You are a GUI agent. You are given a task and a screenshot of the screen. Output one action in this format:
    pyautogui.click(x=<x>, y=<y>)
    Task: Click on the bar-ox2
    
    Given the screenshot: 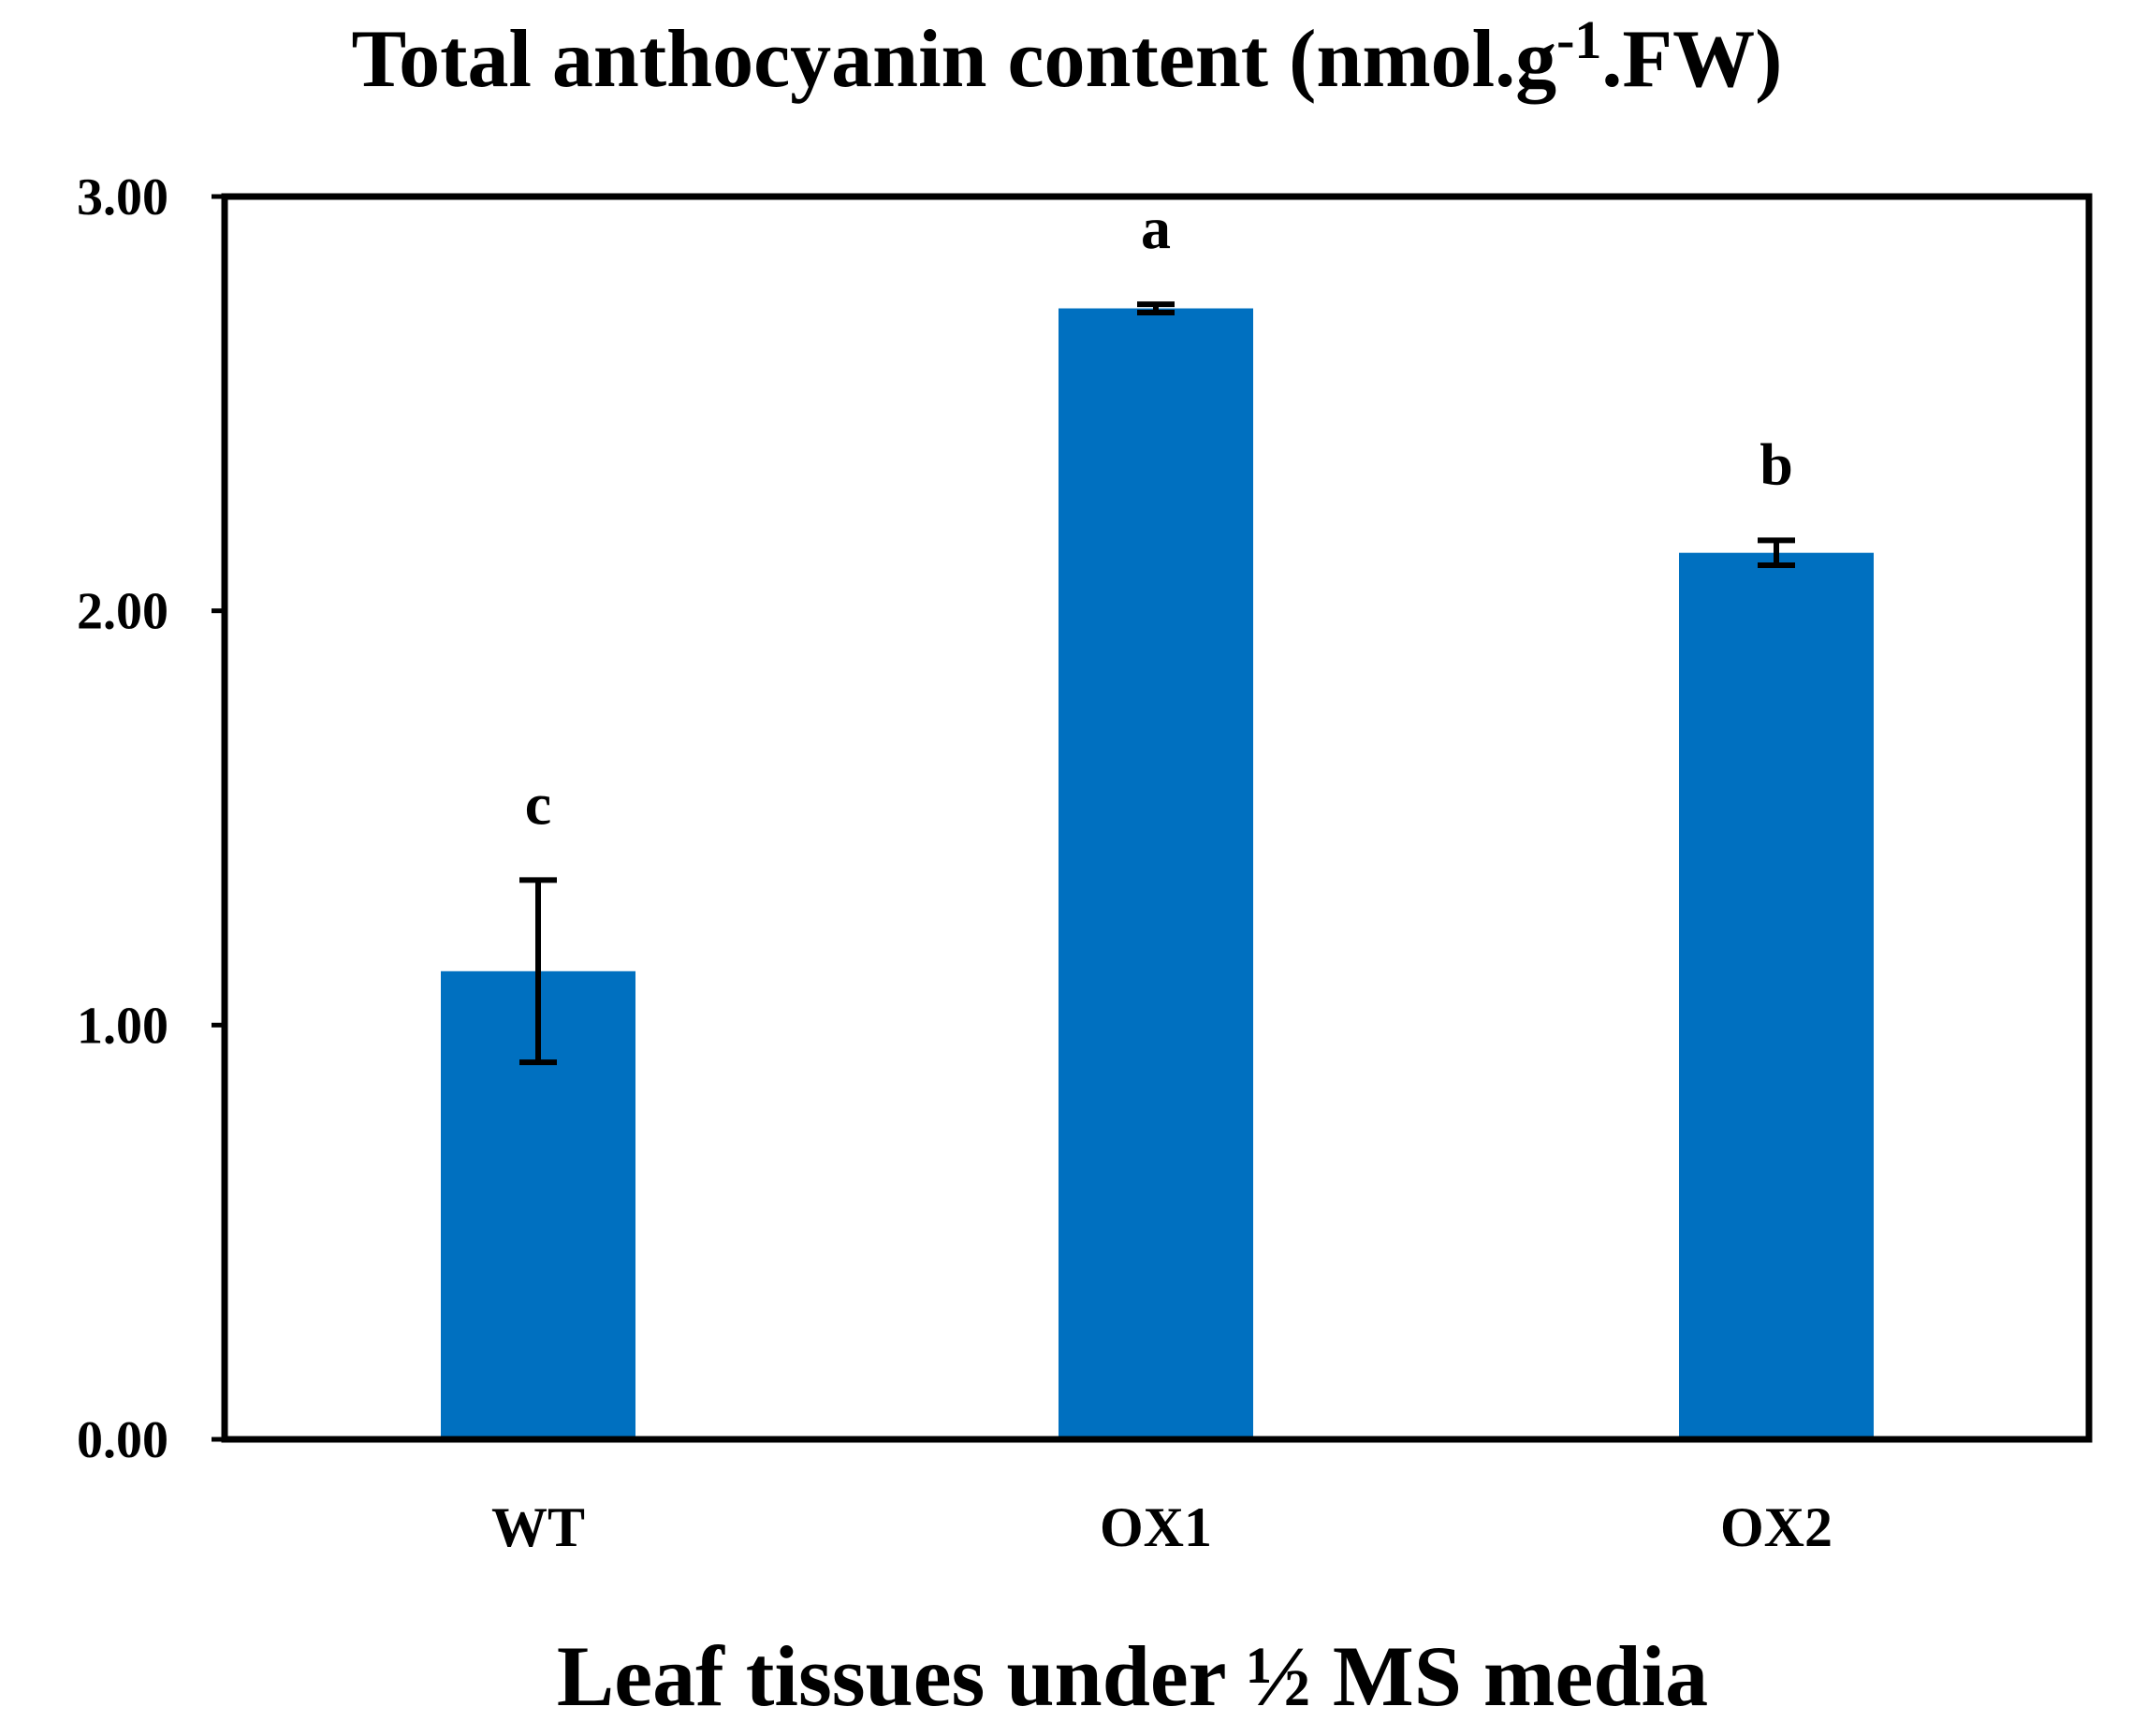 What is the action you would take?
    pyautogui.click(x=1776, y=996)
    